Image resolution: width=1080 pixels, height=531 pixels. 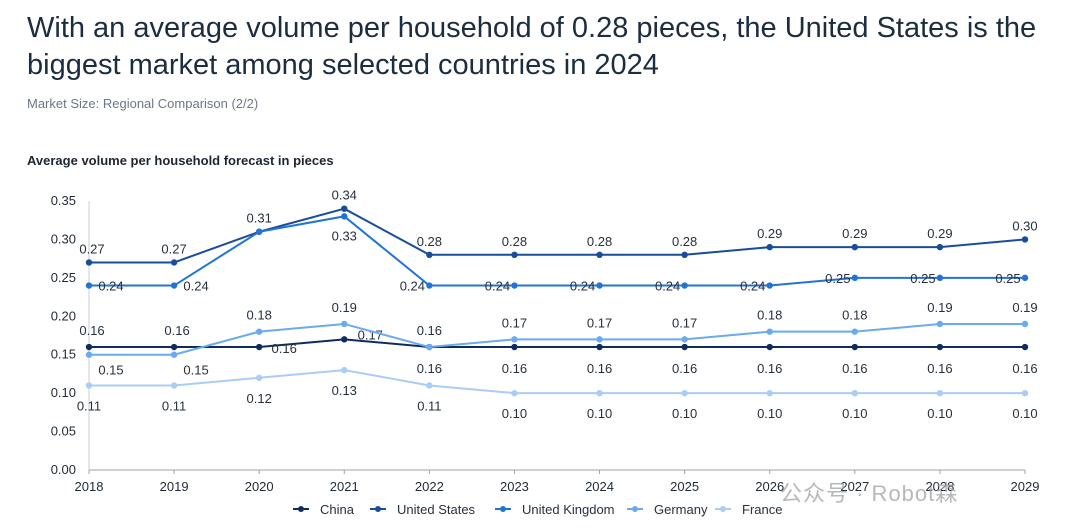 I want to click on legend-item-china: China, so click(x=337, y=509).